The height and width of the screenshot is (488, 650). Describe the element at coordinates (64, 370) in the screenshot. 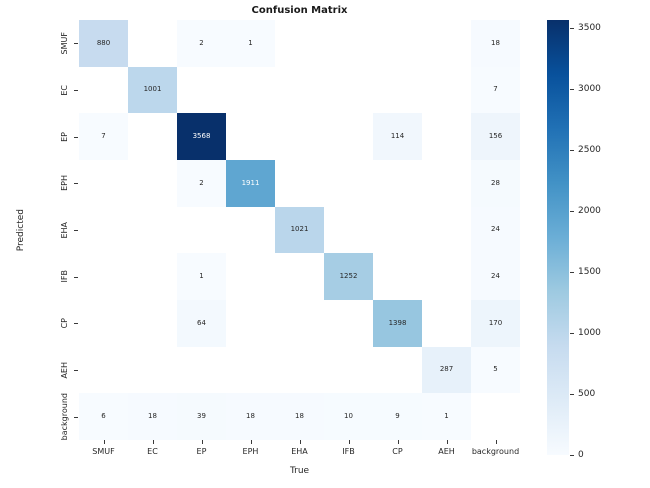

I see `y-tick-label: AEH` at that location.